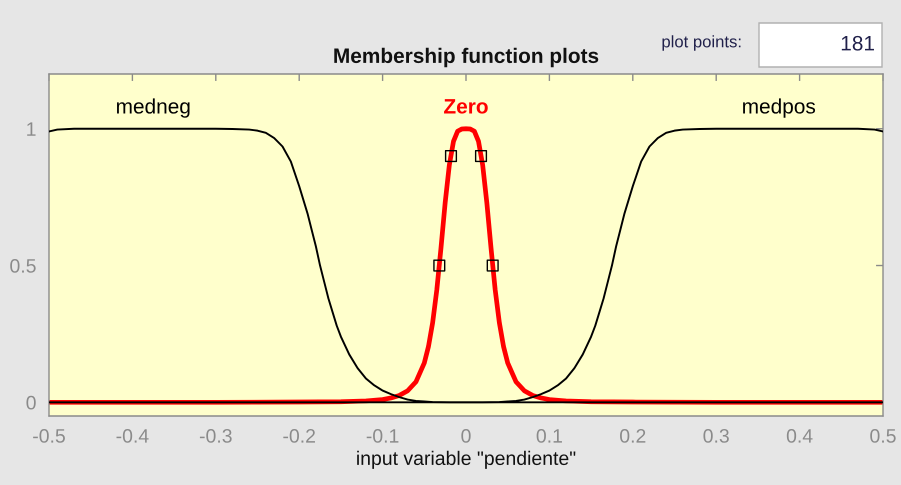 The height and width of the screenshot is (485, 901). I want to click on x-tick-label: -0.3, so click(216, 436).